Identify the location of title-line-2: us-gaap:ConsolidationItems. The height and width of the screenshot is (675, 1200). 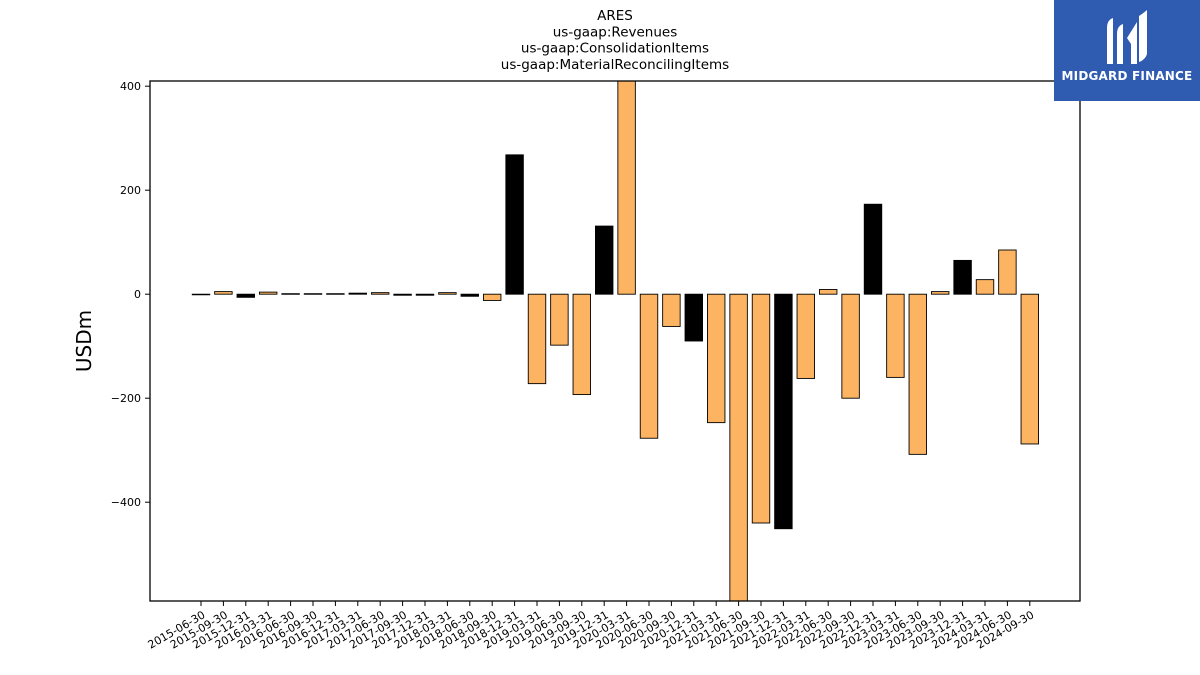
(615, 49).